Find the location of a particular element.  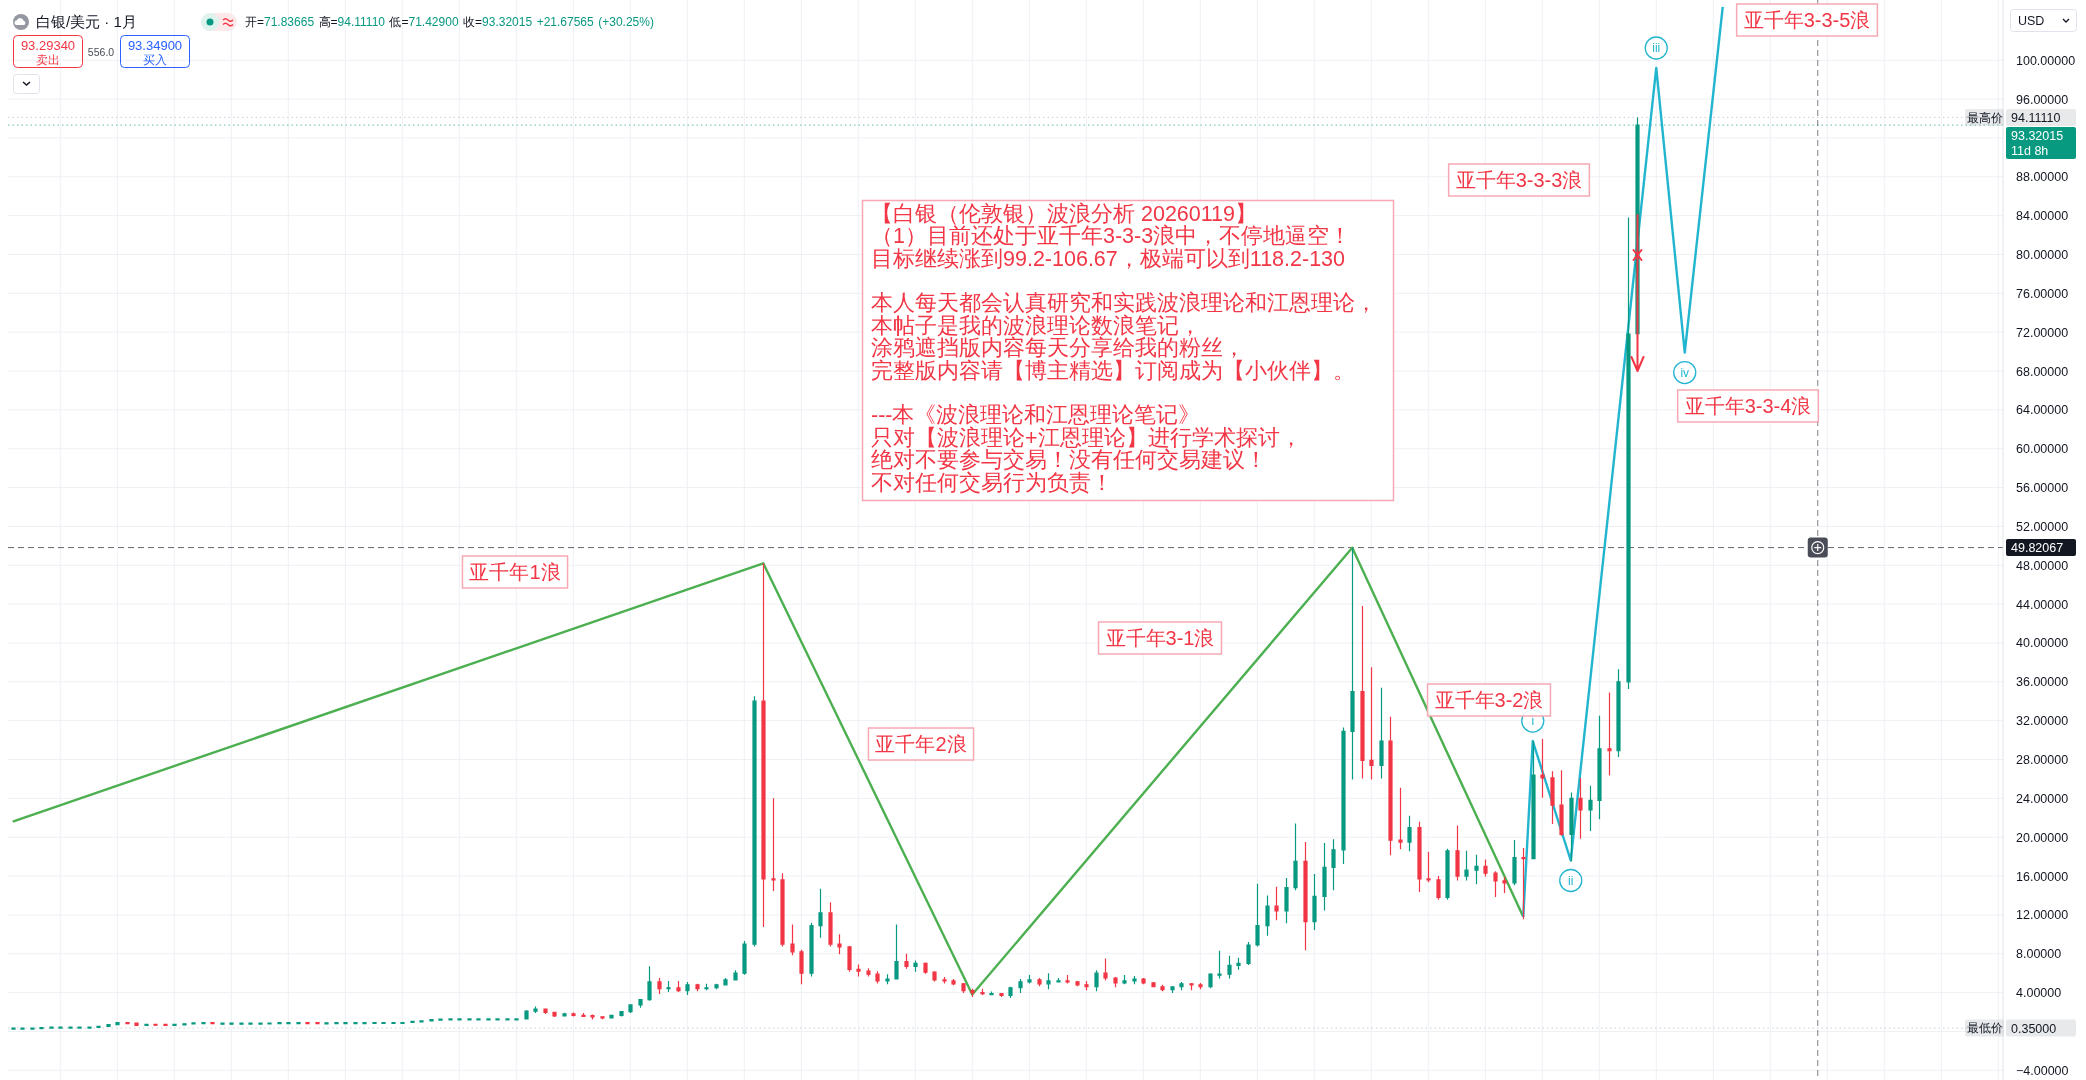

data-label: i is located at coordinates (1533, 721).